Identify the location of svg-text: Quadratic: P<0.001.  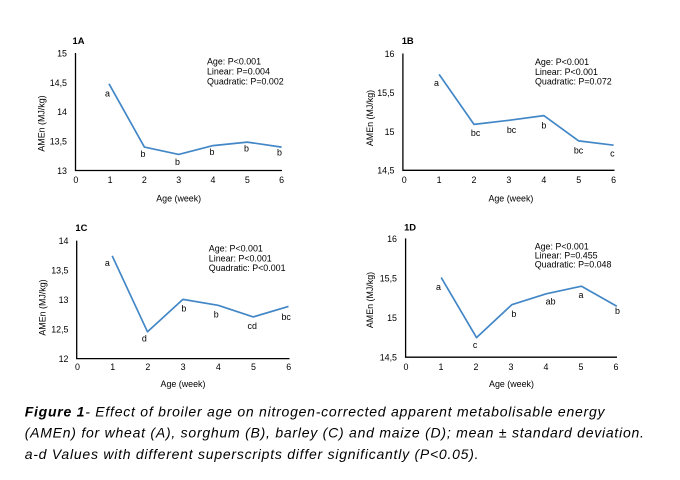
(247, 268).